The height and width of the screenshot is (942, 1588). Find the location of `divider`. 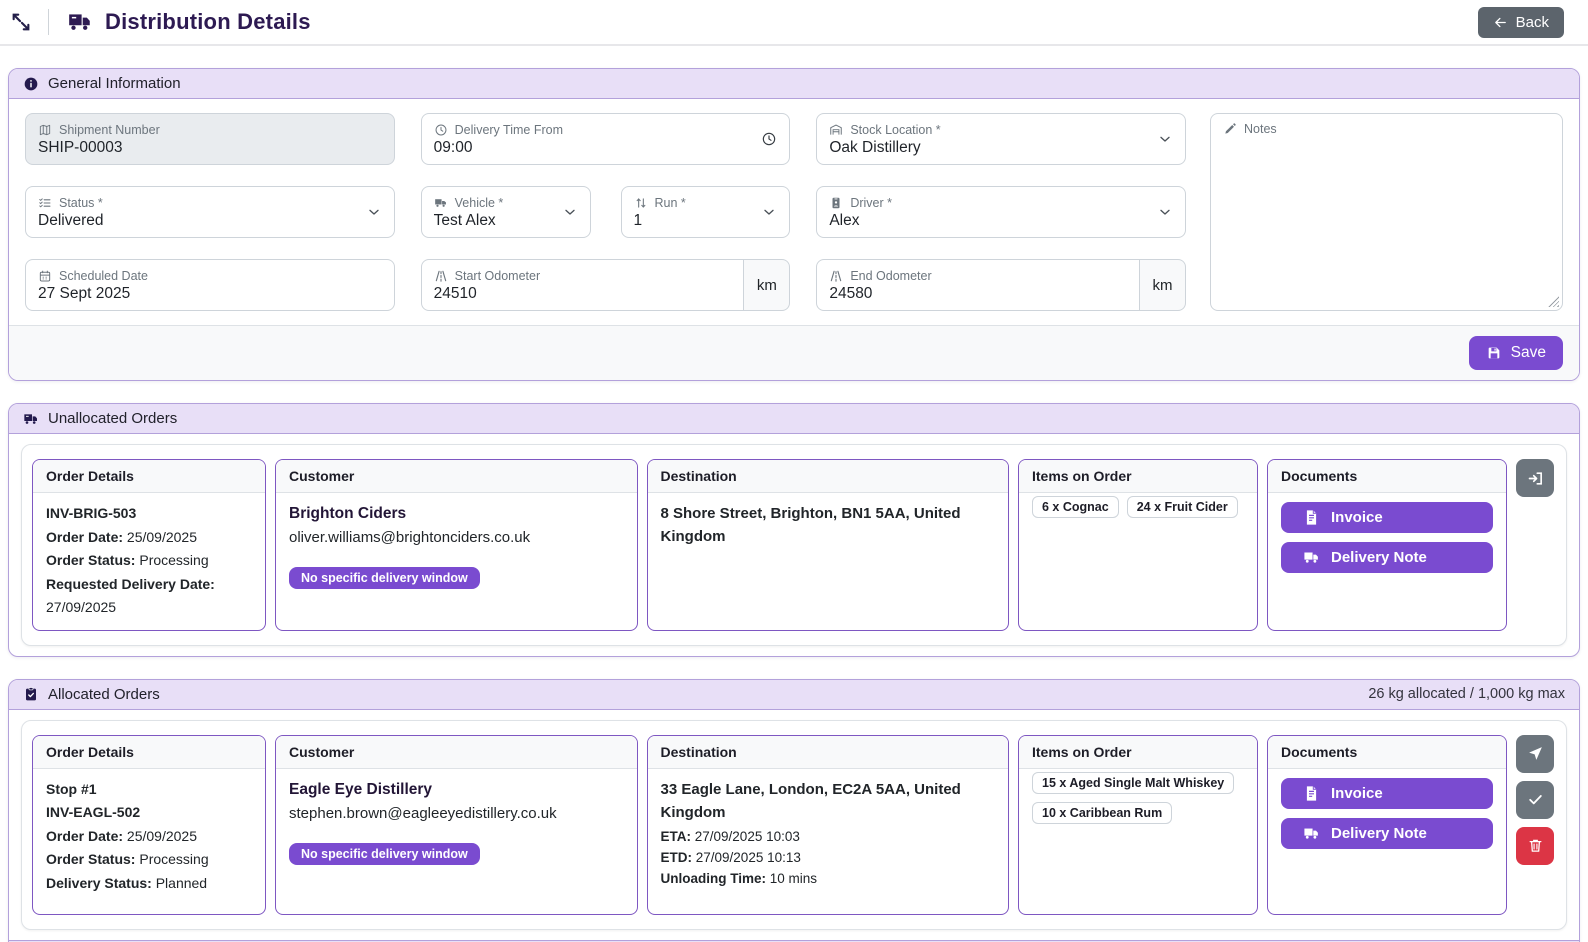

divider is located at coordinates (48, 22).